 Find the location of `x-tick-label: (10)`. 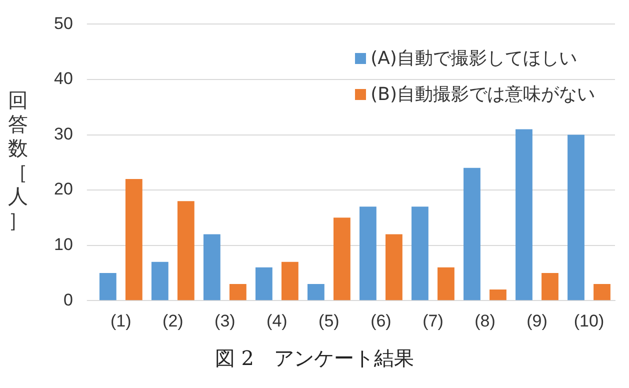

x-tick-label: (10) is located at coordinates (589, 320).